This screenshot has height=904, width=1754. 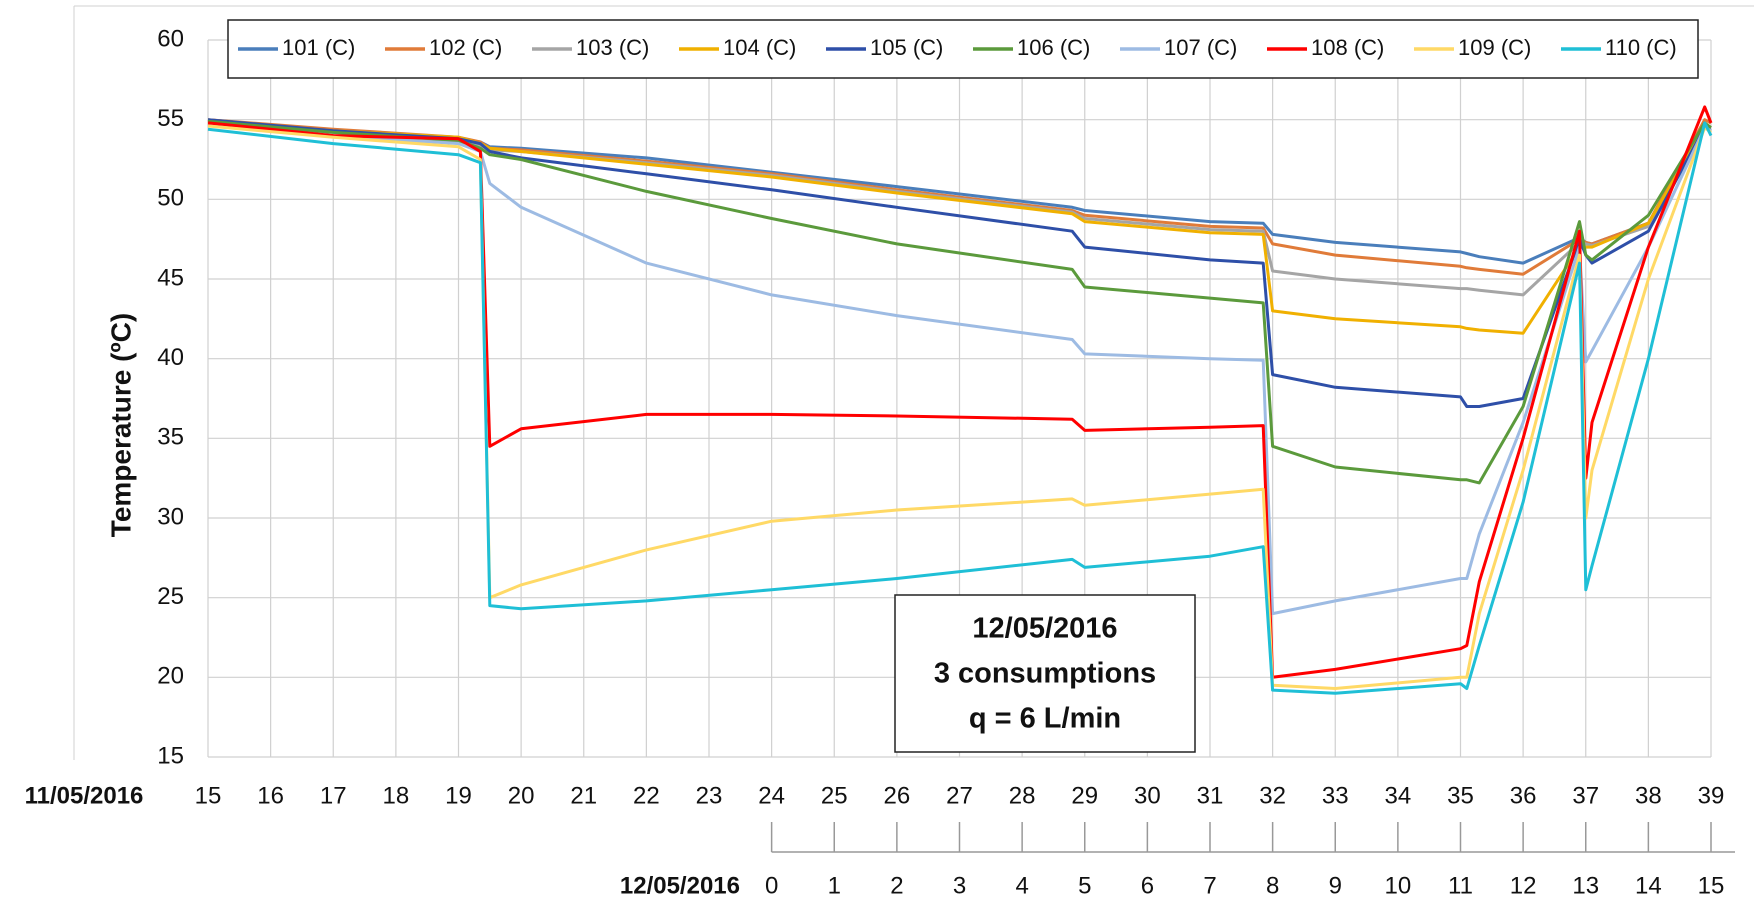 What do you see at coordinates (771, 795) in the screenshot?
I see `x-tick-label: 24` at bounding box center [771, 795].